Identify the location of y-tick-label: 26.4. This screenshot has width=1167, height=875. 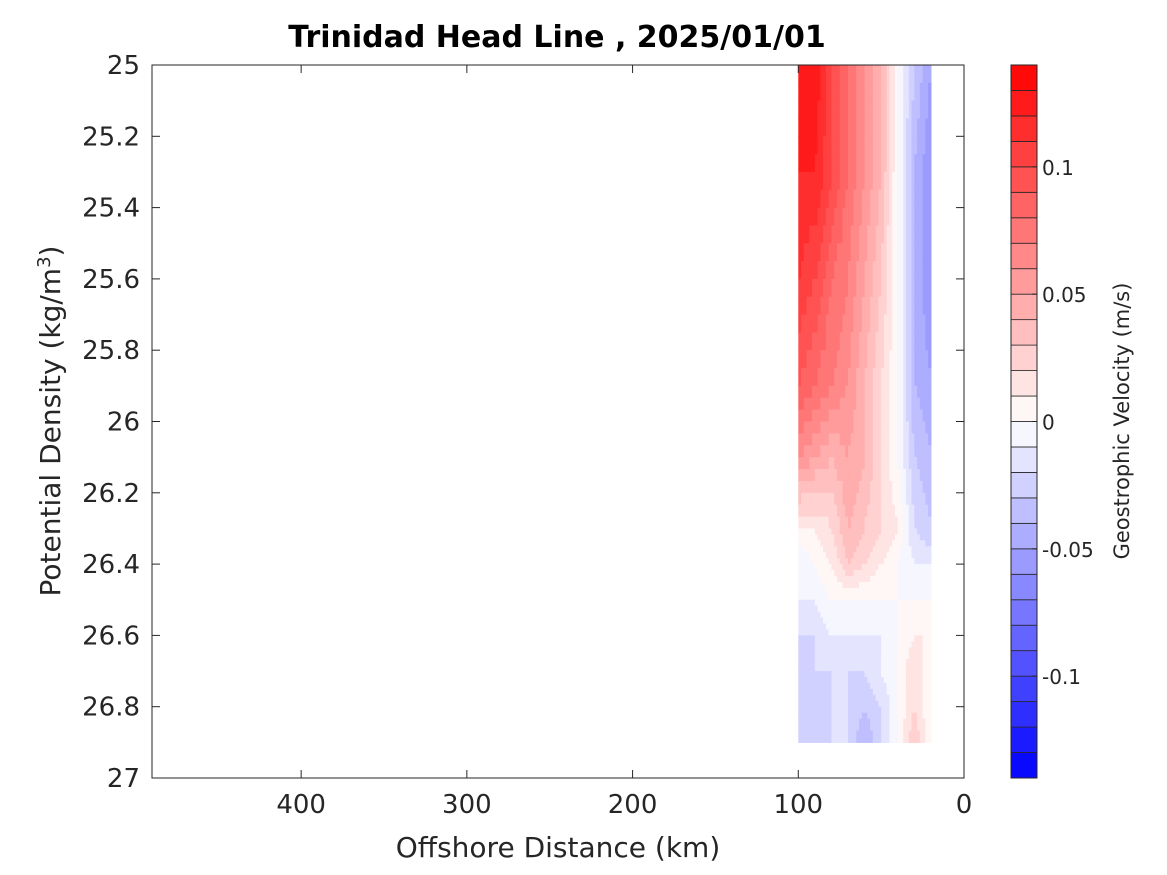
(111, 565).